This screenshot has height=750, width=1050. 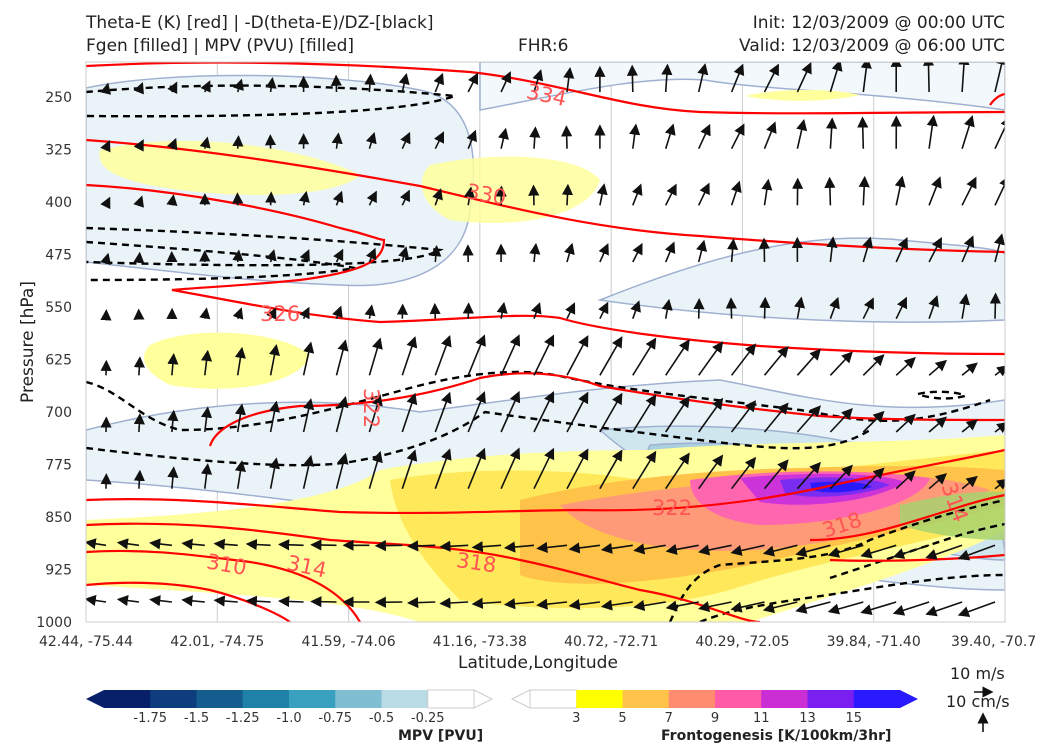 What do you see at coordinates (977, 673) in the screenshot?
I see `ref-vector-label-ms: 10 m/s` at bounding box center [977, 673].